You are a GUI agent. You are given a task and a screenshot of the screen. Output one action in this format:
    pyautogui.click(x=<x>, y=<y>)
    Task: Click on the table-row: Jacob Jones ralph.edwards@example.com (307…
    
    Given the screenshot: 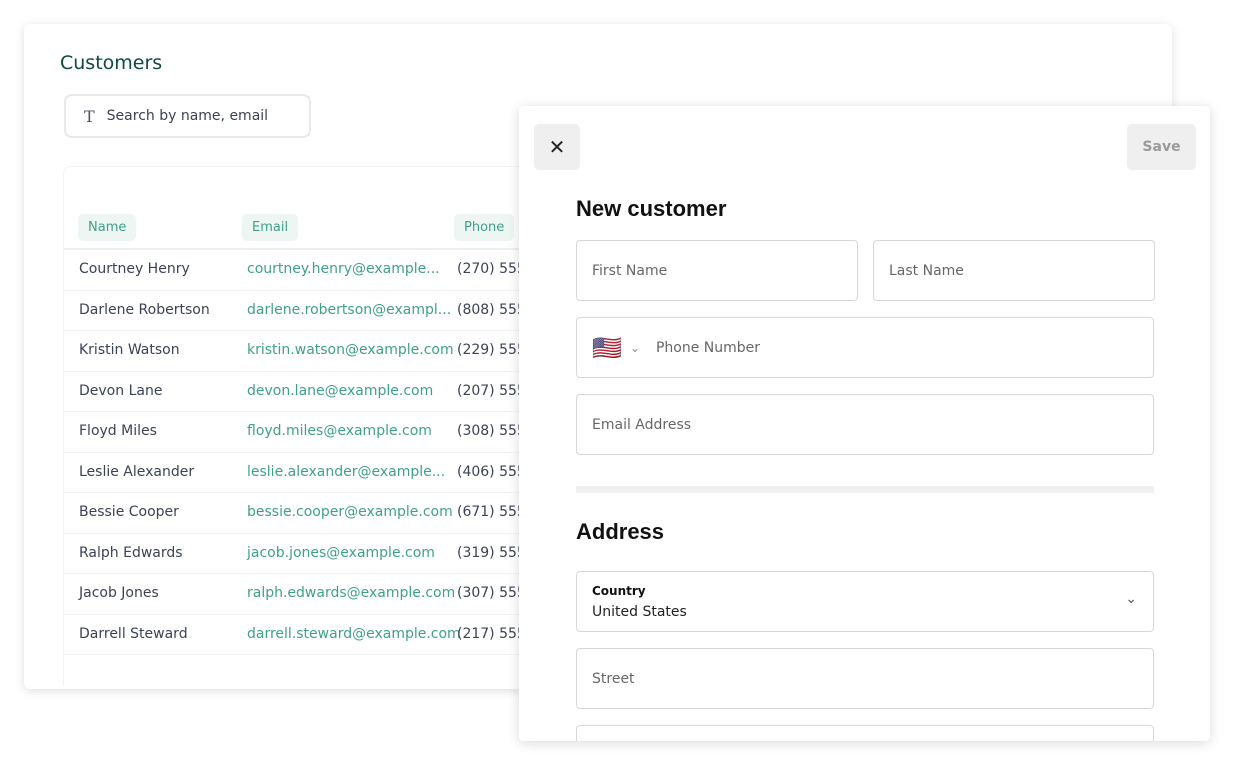 What is the action you would take?
    pyautogui.click(x=303, y=594)
    